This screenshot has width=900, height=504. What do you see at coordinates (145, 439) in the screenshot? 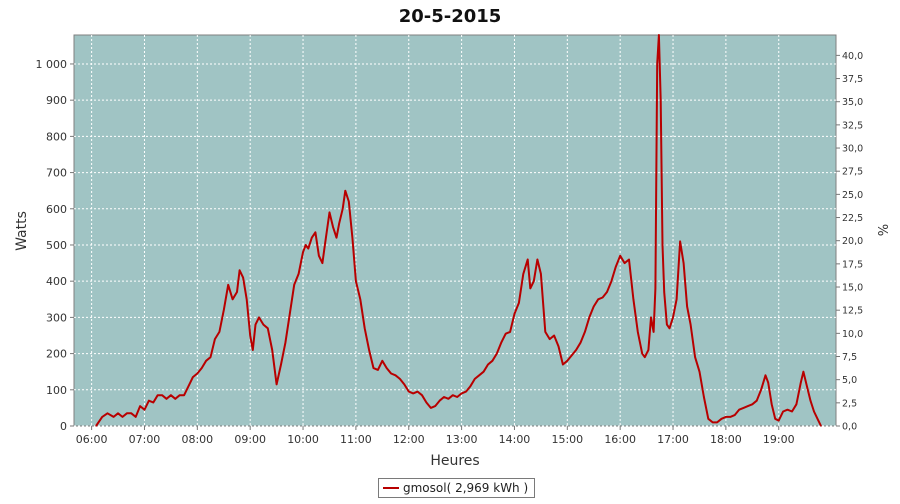
I see `x-tick-label: 07:00` at bounding box center [145, 439].